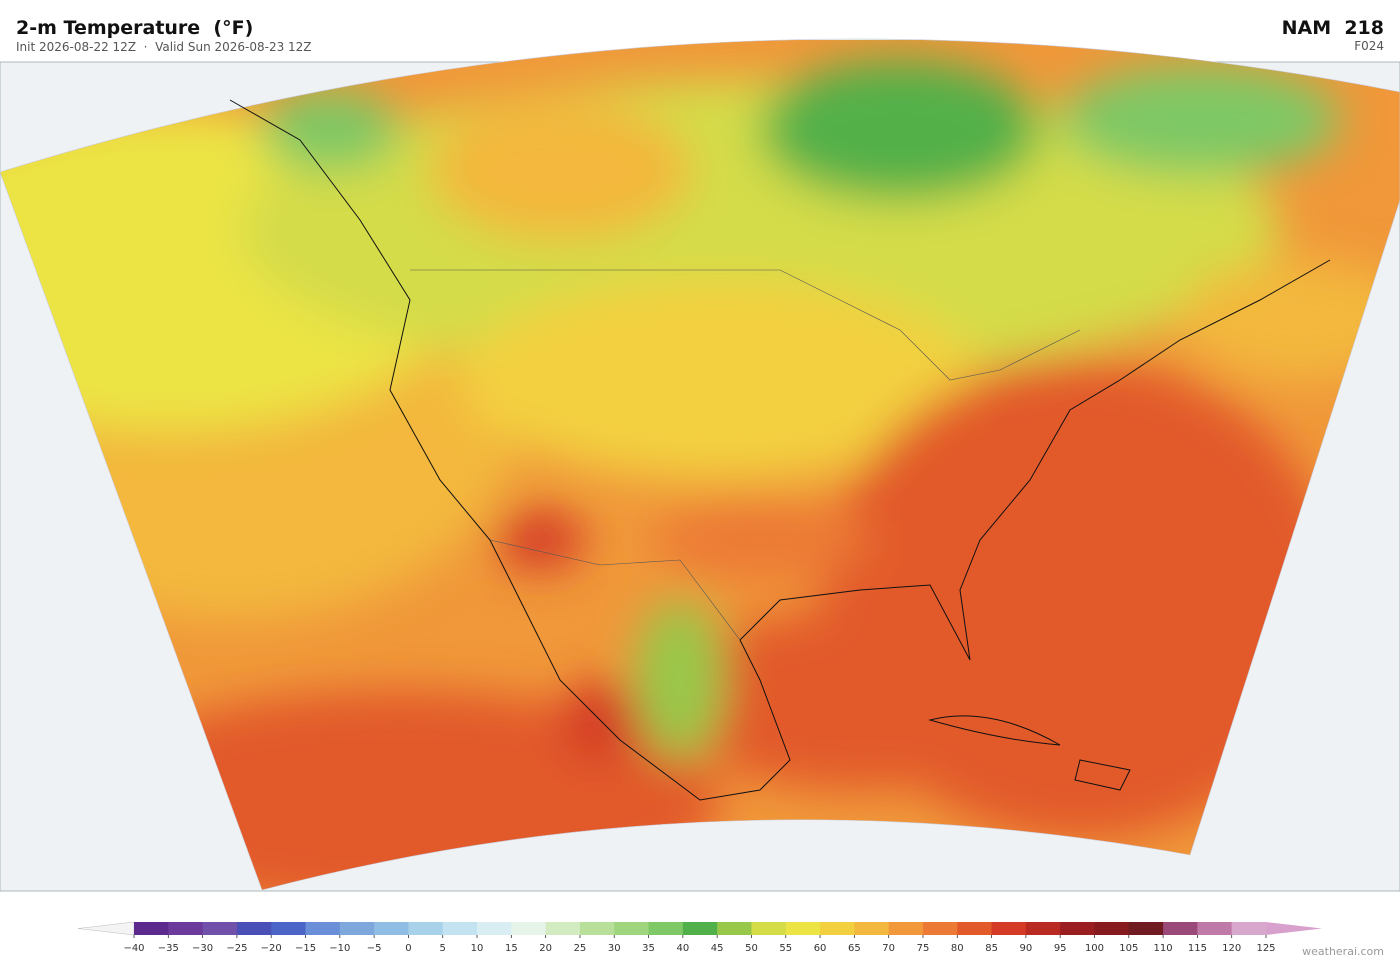  What do you see at coordinates (1094, 948) in the screenshot?
I see `colorbar-tick-label: 100` at bounding box center [1094, 948].